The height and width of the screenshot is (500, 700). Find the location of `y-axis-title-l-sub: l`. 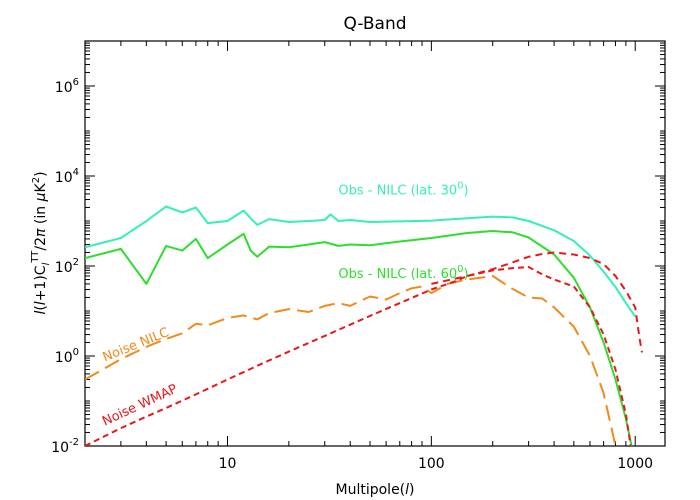

y-axis-title-l-sub: l is located at coordinates (46, 263).